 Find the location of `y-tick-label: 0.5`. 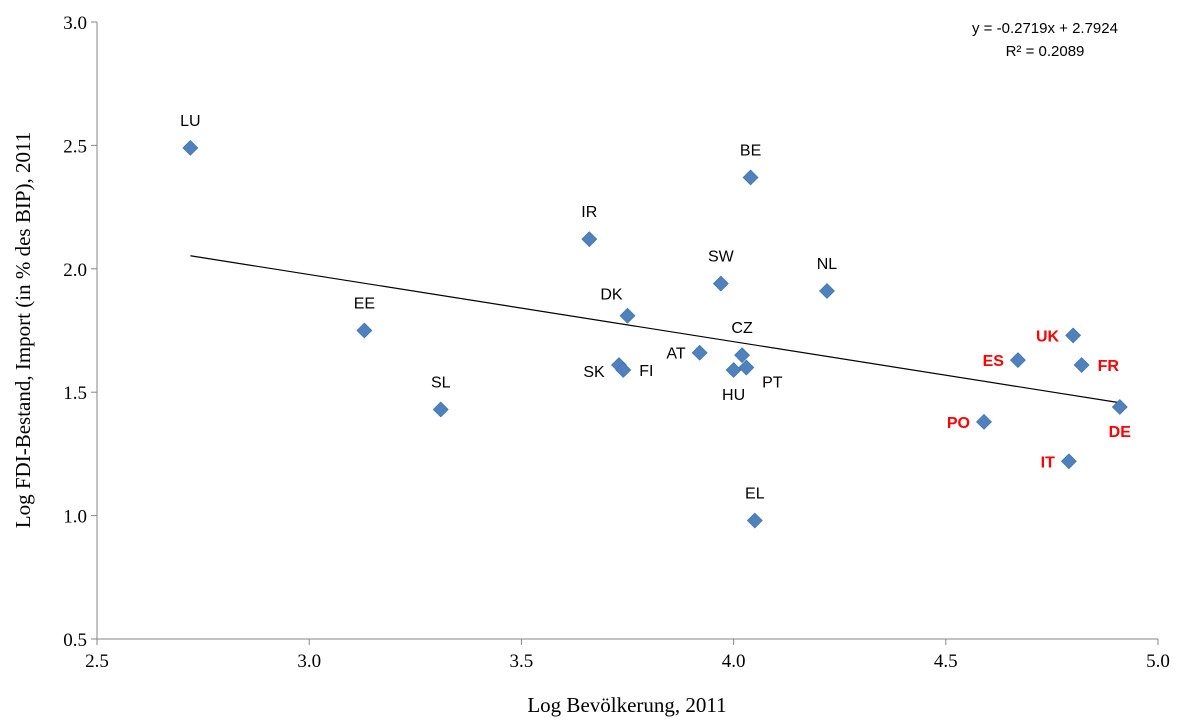

y-tick-label: 0.5 is located at coordinates (75, 640).